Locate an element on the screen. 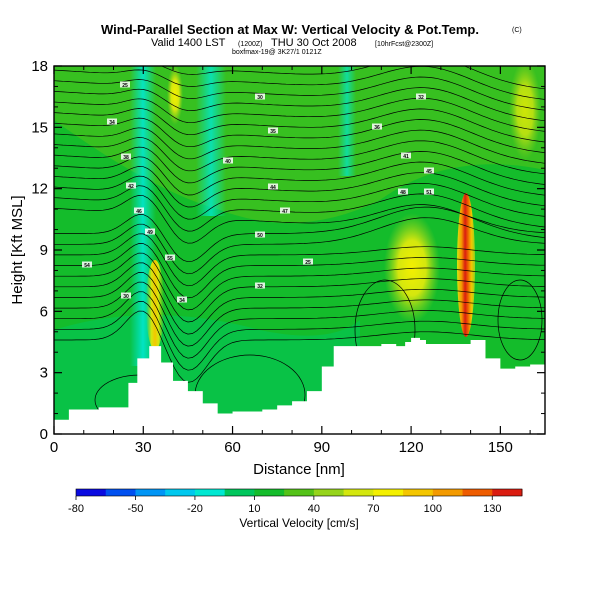  colorbar-tick-label: -50 is located at coordinates (136, 509).